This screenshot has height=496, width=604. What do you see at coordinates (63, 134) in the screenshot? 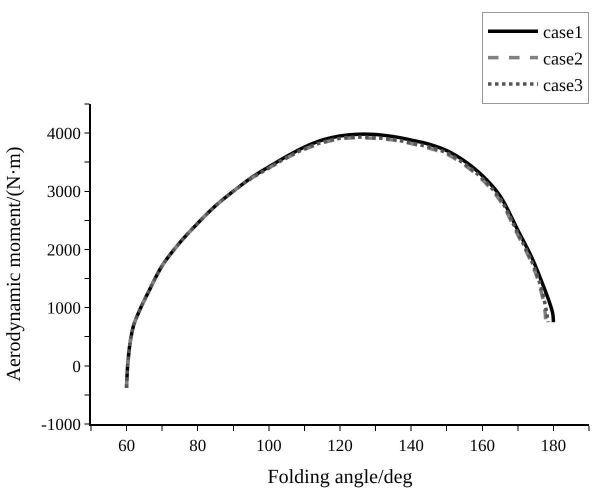
I see `y-tick-label: 4000` at bounding box center [63, 134].